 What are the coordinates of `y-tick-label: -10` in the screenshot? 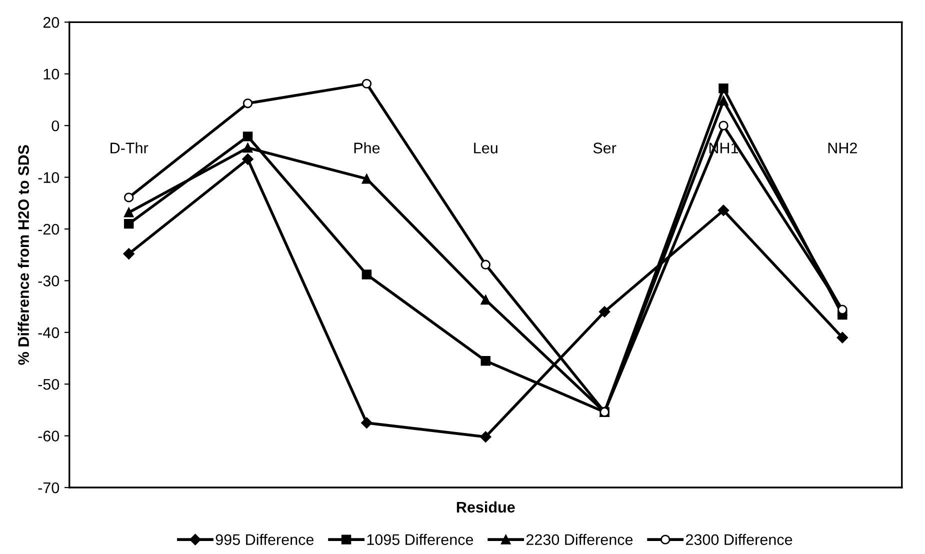 It's located at (49, 177).